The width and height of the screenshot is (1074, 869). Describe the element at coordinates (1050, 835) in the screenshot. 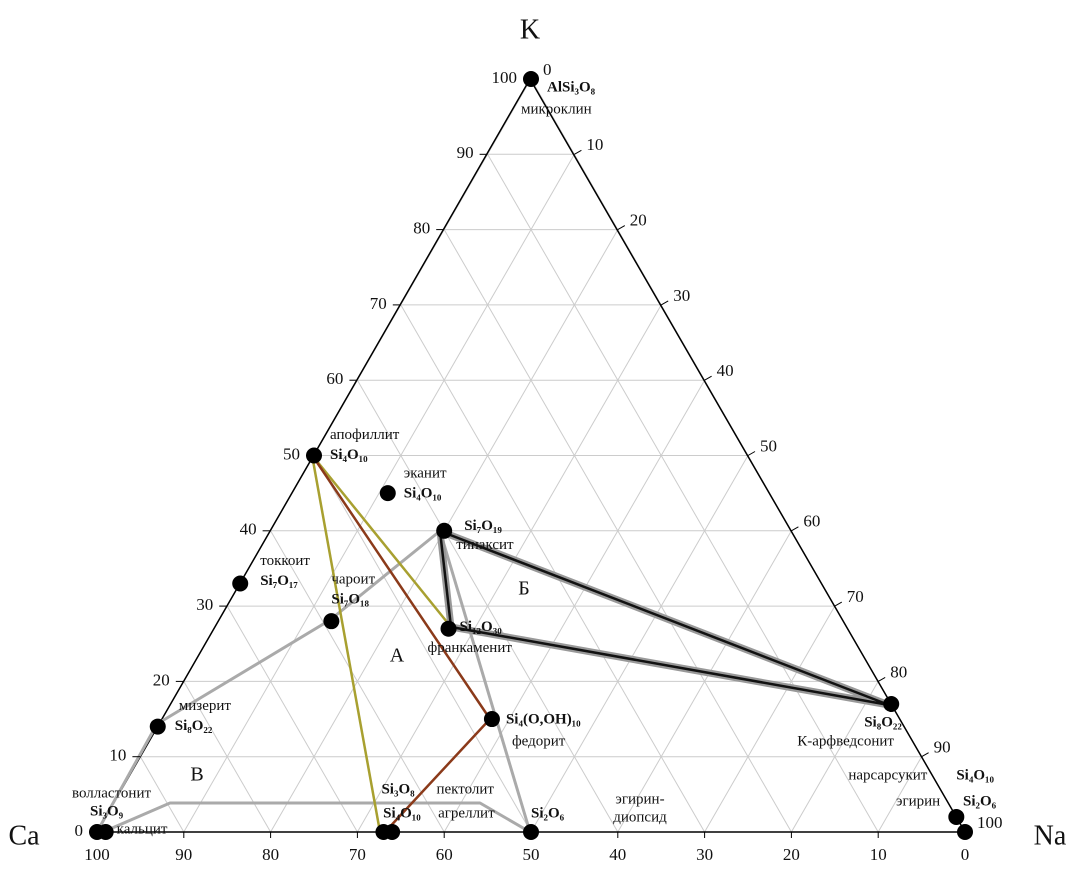

I see `axis-label: Na` at that location.